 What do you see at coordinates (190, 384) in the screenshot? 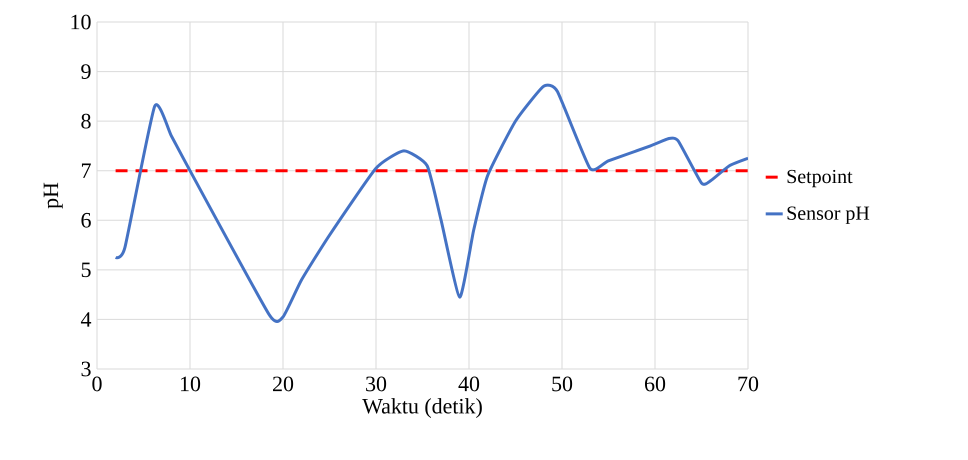
I see `x-tick-label: 10` at bounding box center [190, 384].